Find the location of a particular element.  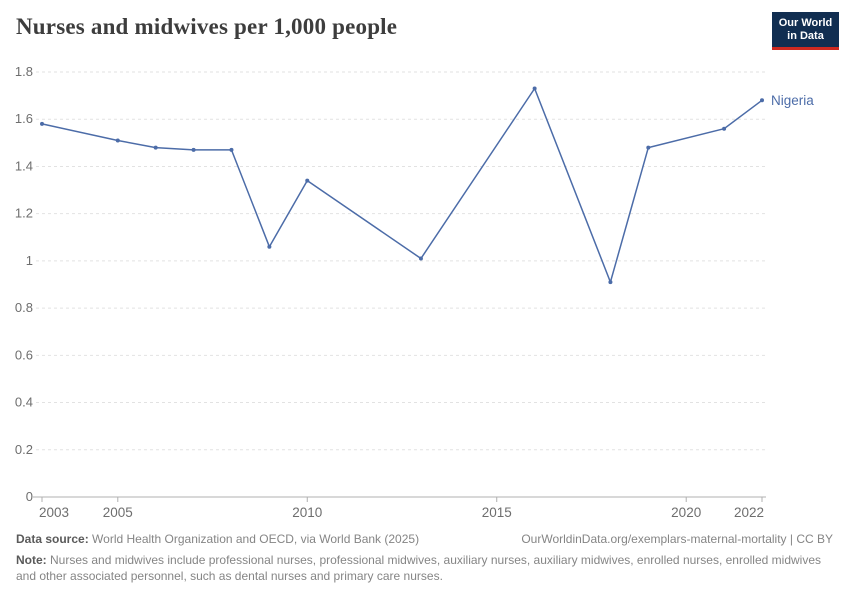

x-tick-label: 2020 is located at coordinates (686, 512).